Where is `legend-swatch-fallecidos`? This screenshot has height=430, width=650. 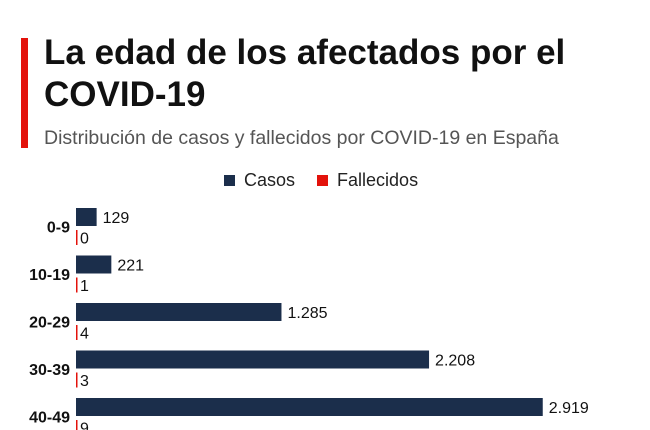 legend-swatch-fallecidos is located at coordinates (323, 180).